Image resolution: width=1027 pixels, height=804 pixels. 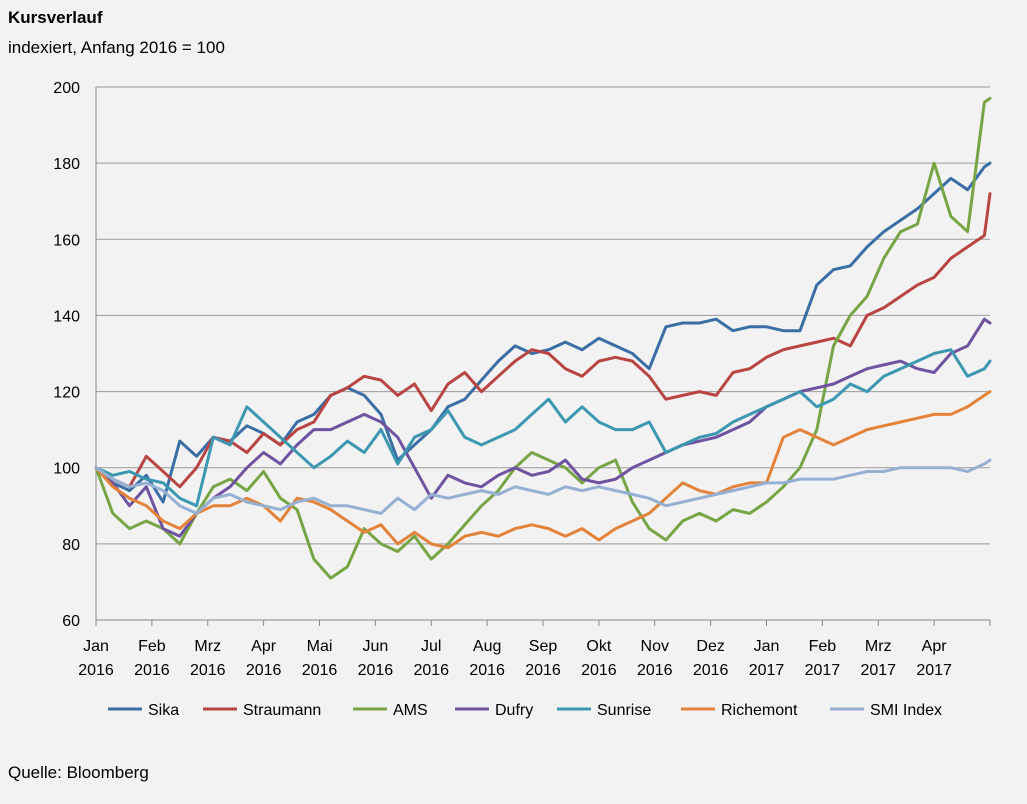 I want to click on legend-label-straumann: Straumann, so click(x=282, y=710).